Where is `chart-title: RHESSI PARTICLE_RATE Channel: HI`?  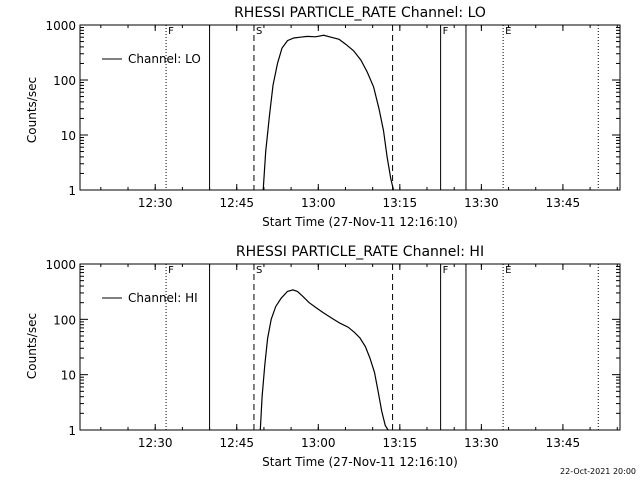 chart-title: RHESSI PARTICLE_RATE Channel: HI is located at coordinates (360, 252).